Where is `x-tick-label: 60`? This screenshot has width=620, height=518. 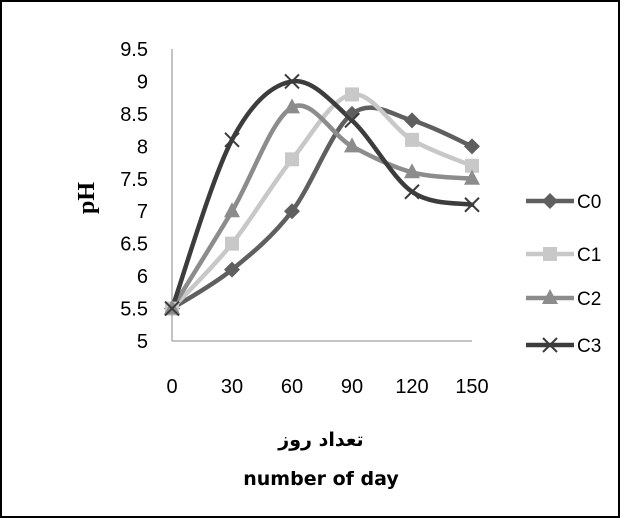 x-tick-label: 60 is located at coordinates (292, 387).